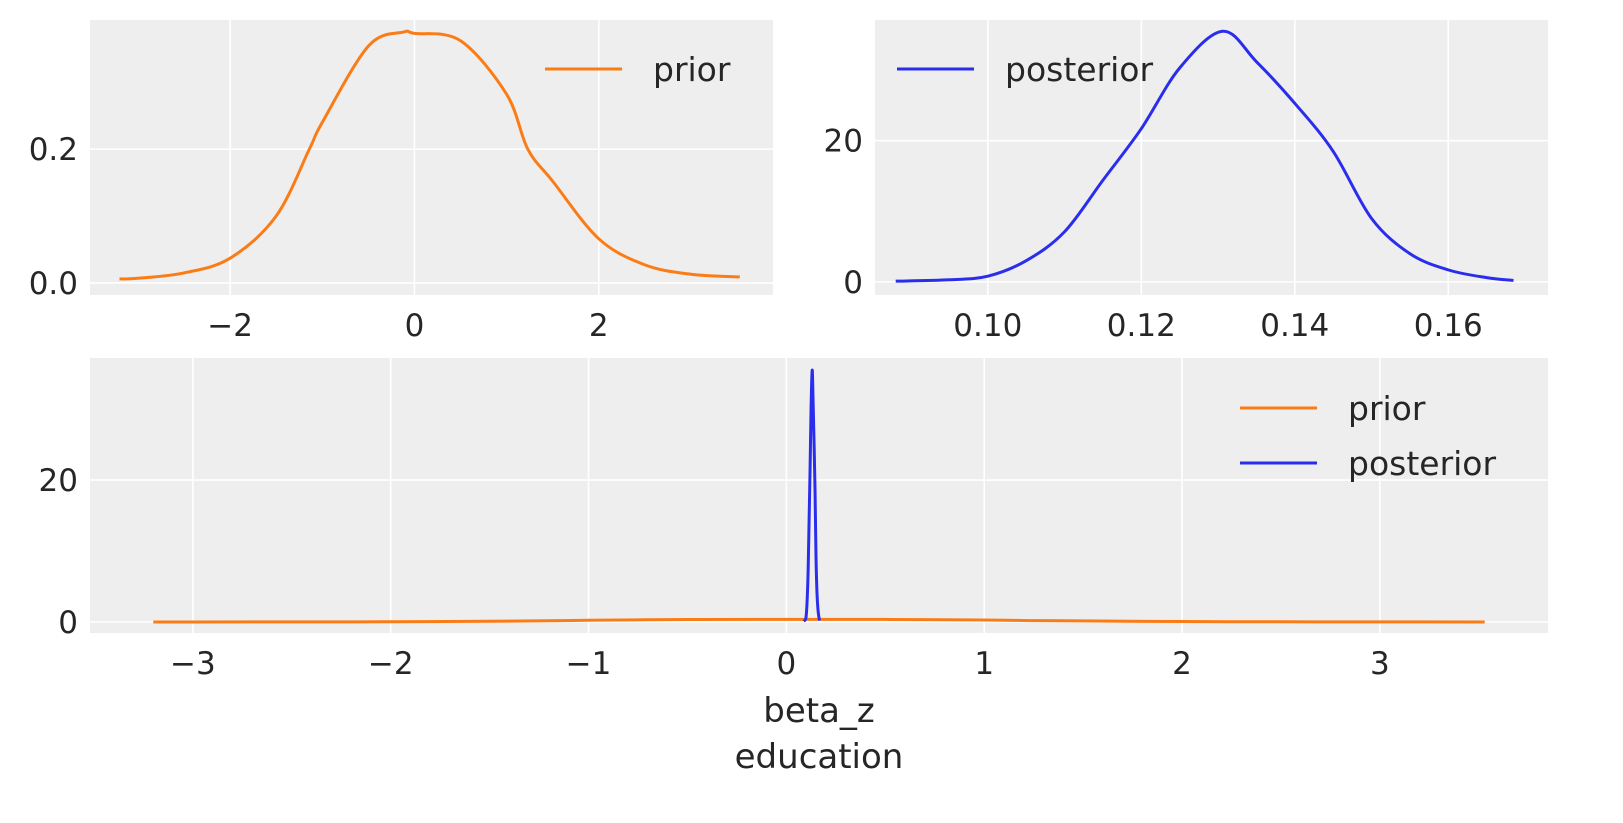 This screenshot has height=823, width=1623. I want to click on x-tick-label: 0.16, so click(1448, 326).